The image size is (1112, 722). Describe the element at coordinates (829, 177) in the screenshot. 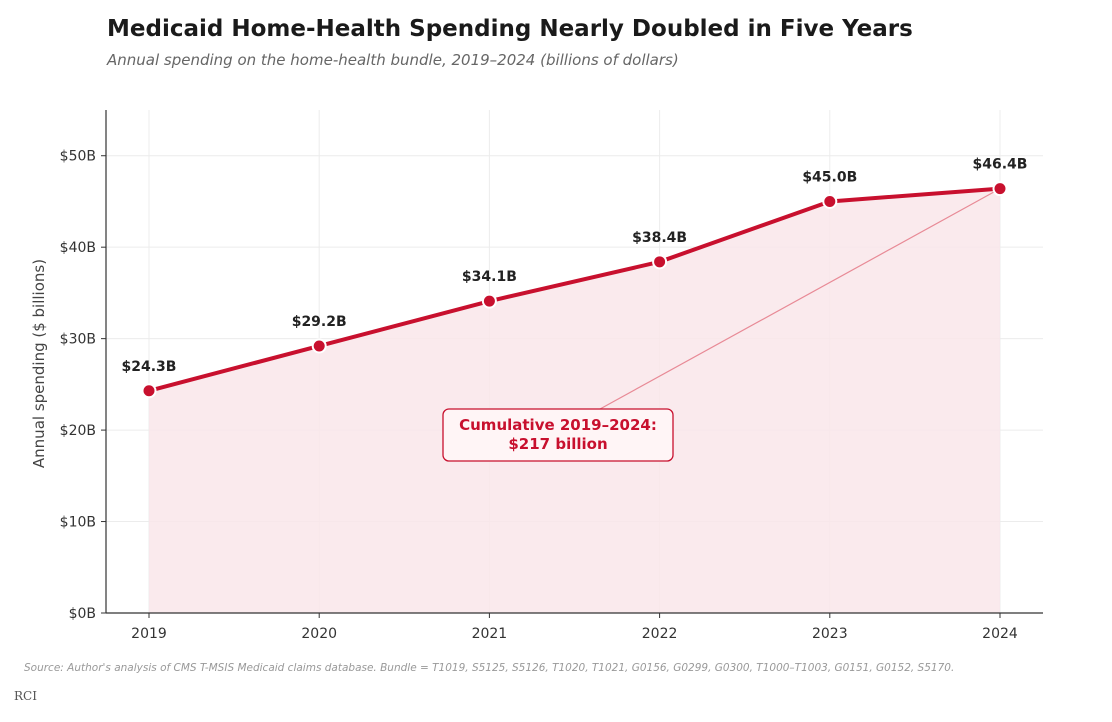

I see `data-label: $45.0B` at that location.